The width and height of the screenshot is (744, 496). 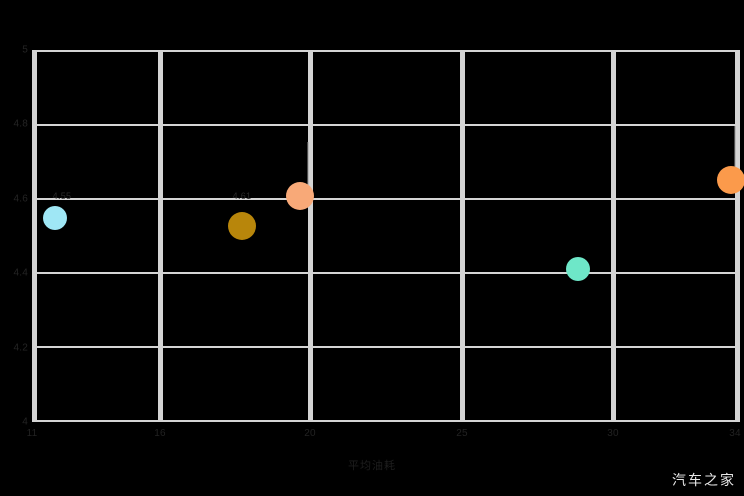 What do you see at coordinates (613, 433) in the screenshot?
I see `x-tick-label: 30` at bounding box center [613, 433].